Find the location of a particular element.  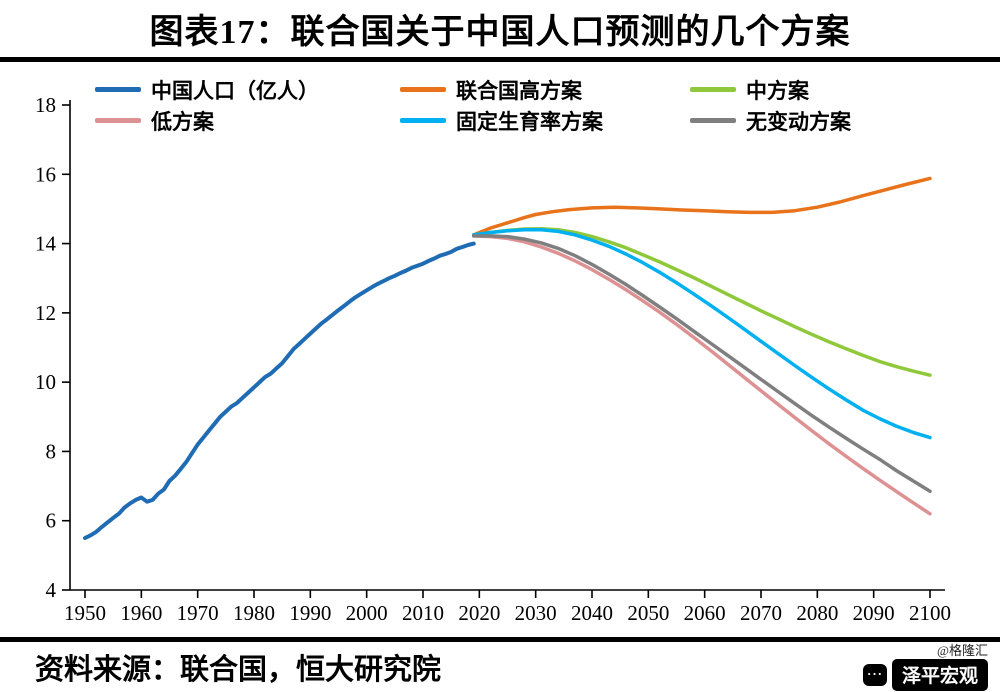

legend-row-2: 低方案 固定生育率方案 无变动方案 is located at coordinates (473, 120).